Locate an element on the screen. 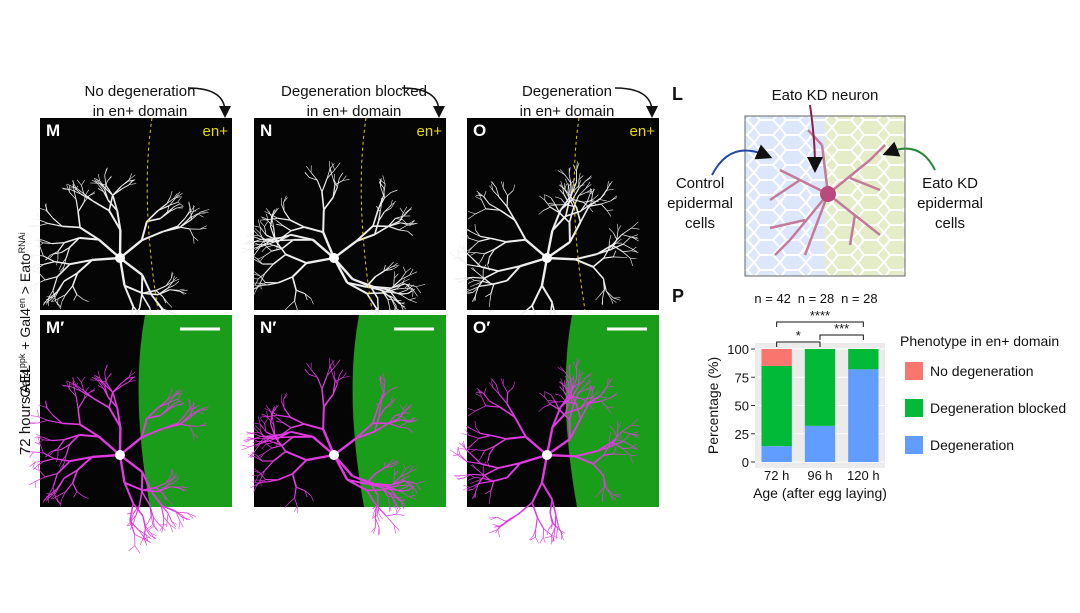  legend-swatch is located at coordinates (914, 408).